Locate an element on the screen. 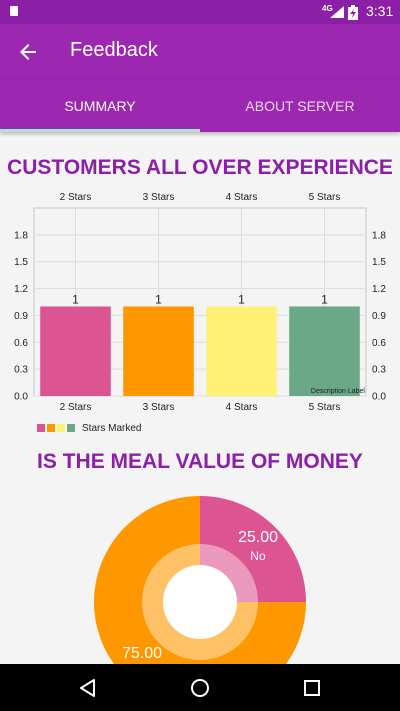  y-tick-label-left: 0.3 is located at coordinates (21, 370).